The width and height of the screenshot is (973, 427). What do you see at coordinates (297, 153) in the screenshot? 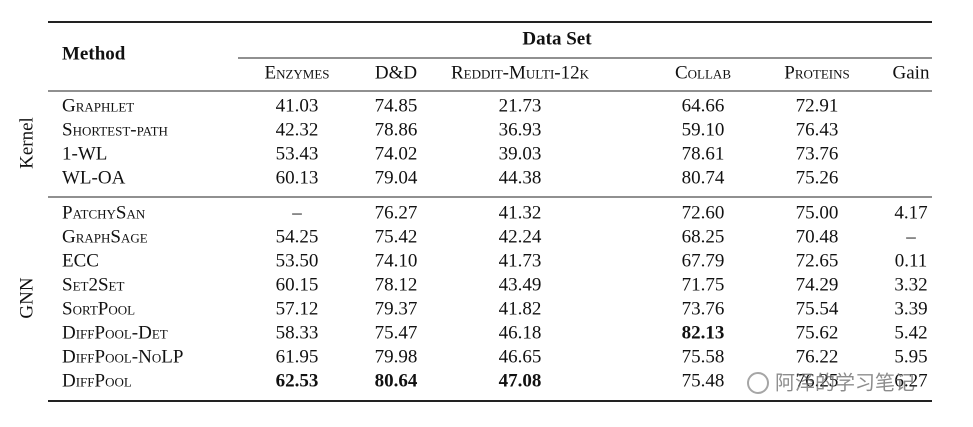
I see `cell-value: 53.43` at bounding box center [297, 153].